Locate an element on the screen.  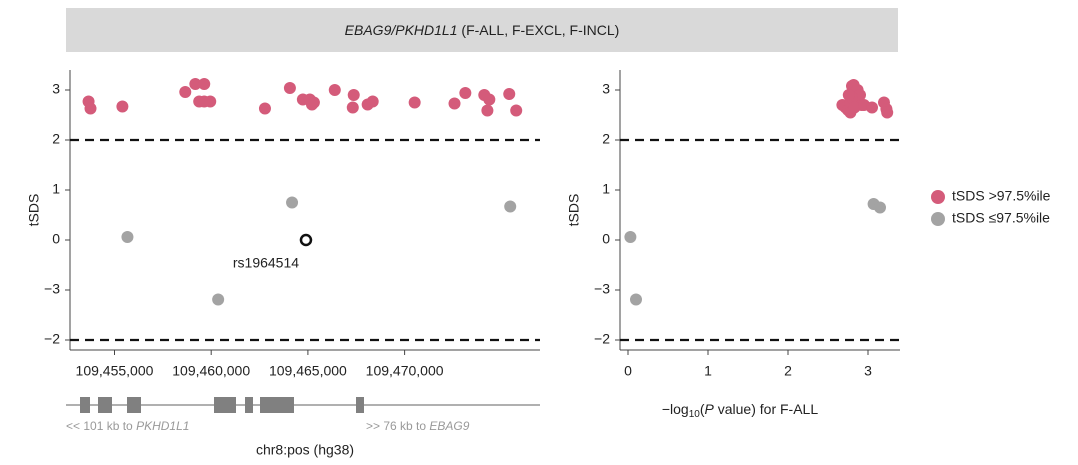
gene-right: >> 76 kb to EBAG9 is located at coordinates (418, 426).